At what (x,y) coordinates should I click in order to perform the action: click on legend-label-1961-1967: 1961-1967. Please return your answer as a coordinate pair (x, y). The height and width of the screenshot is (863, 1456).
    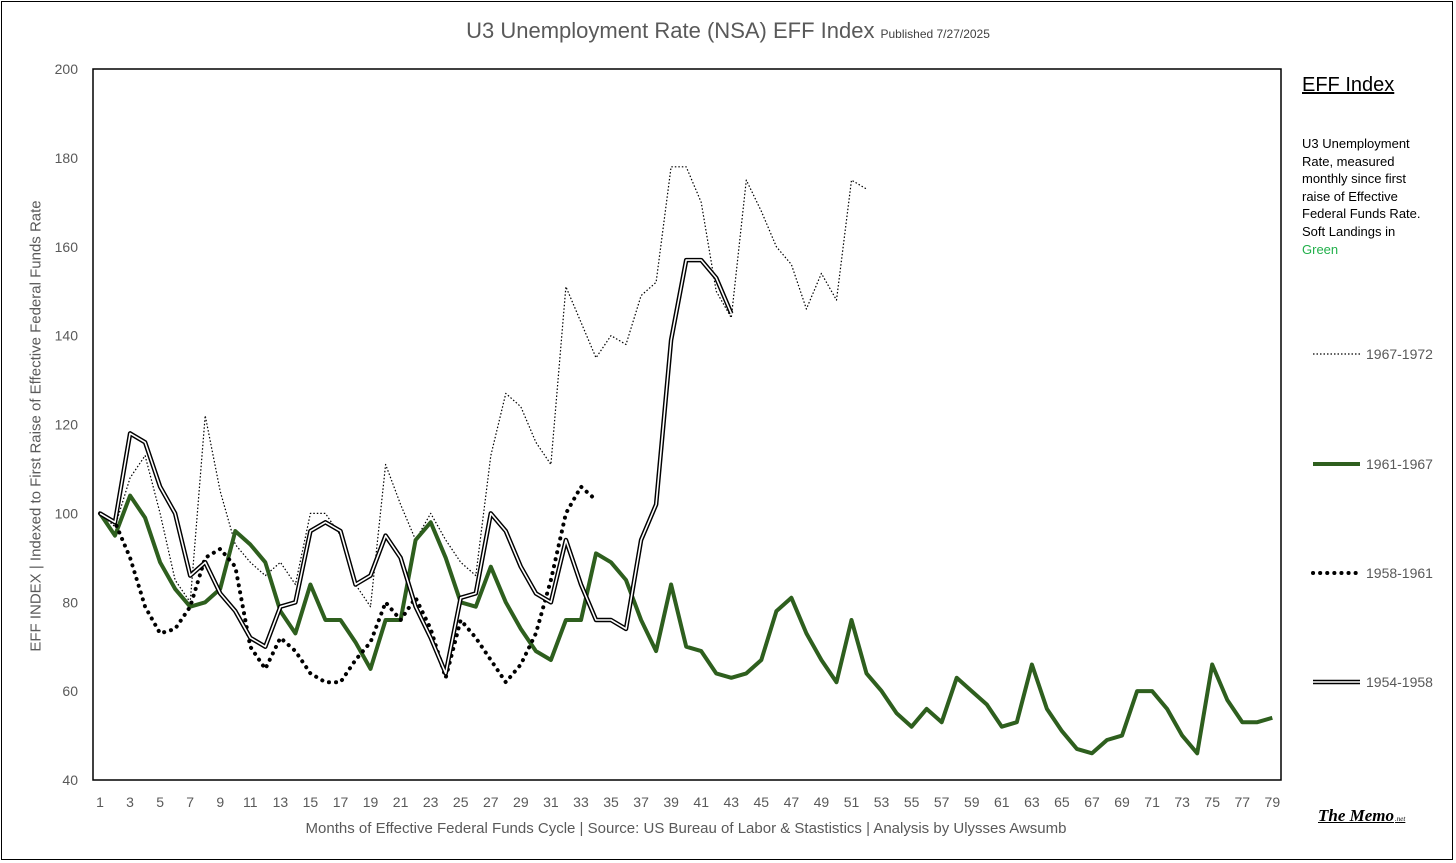
    Looking at the image, I should click on (1399, 464).